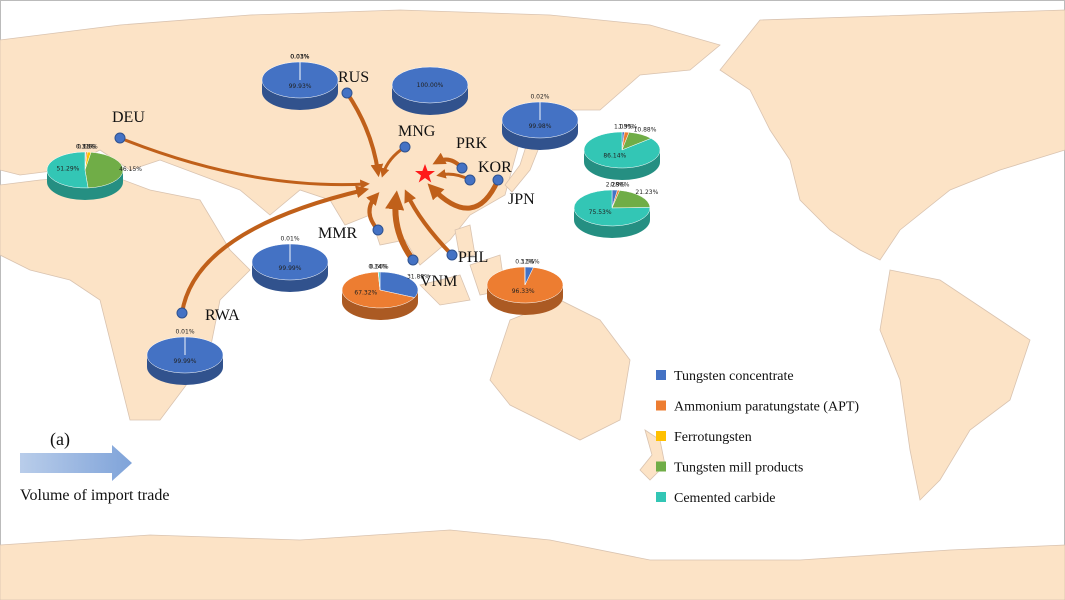 Image resolution: width=1065 pixels, height=600 pixels. I want to click on country-code: VNM, so click(438, 281).